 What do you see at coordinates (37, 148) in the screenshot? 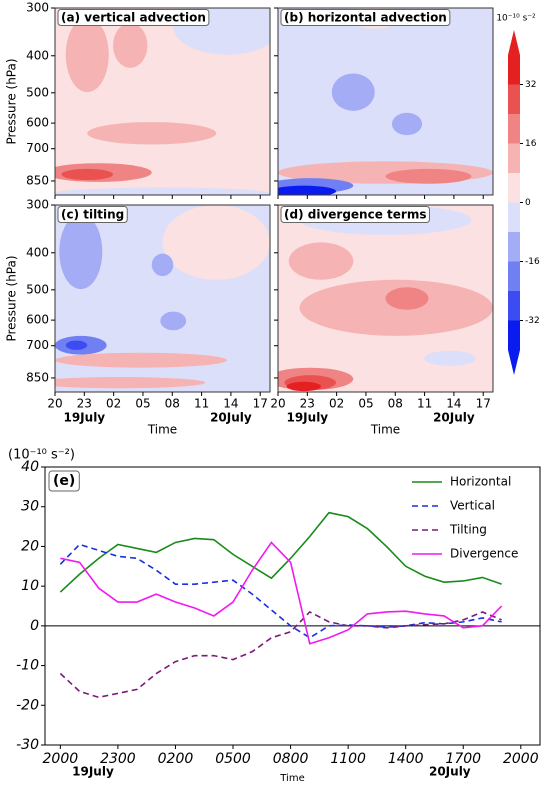
I see `y-tick-label: 700` at bounding box center [37, 148].